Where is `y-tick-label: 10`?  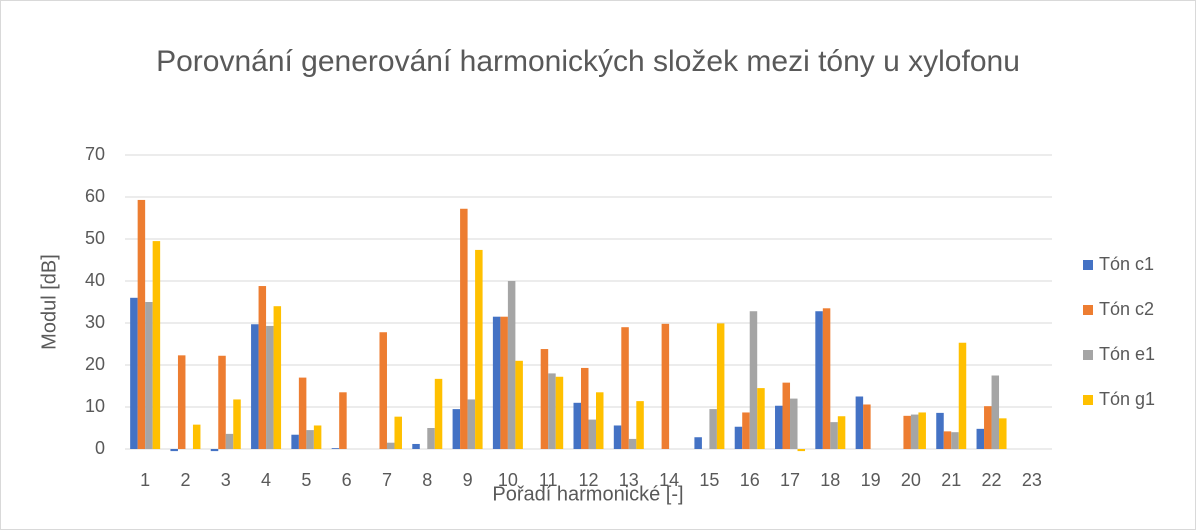 y-tick-label: 10 is located at coordinates (95, 406).